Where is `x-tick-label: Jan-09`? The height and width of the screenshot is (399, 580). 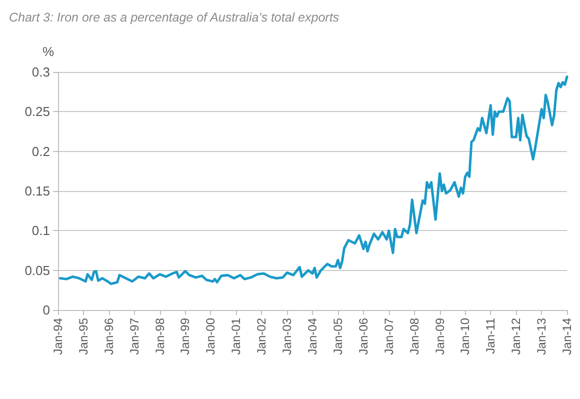
x-tick-label: Jan-09 is located at coordinates (439, 336).